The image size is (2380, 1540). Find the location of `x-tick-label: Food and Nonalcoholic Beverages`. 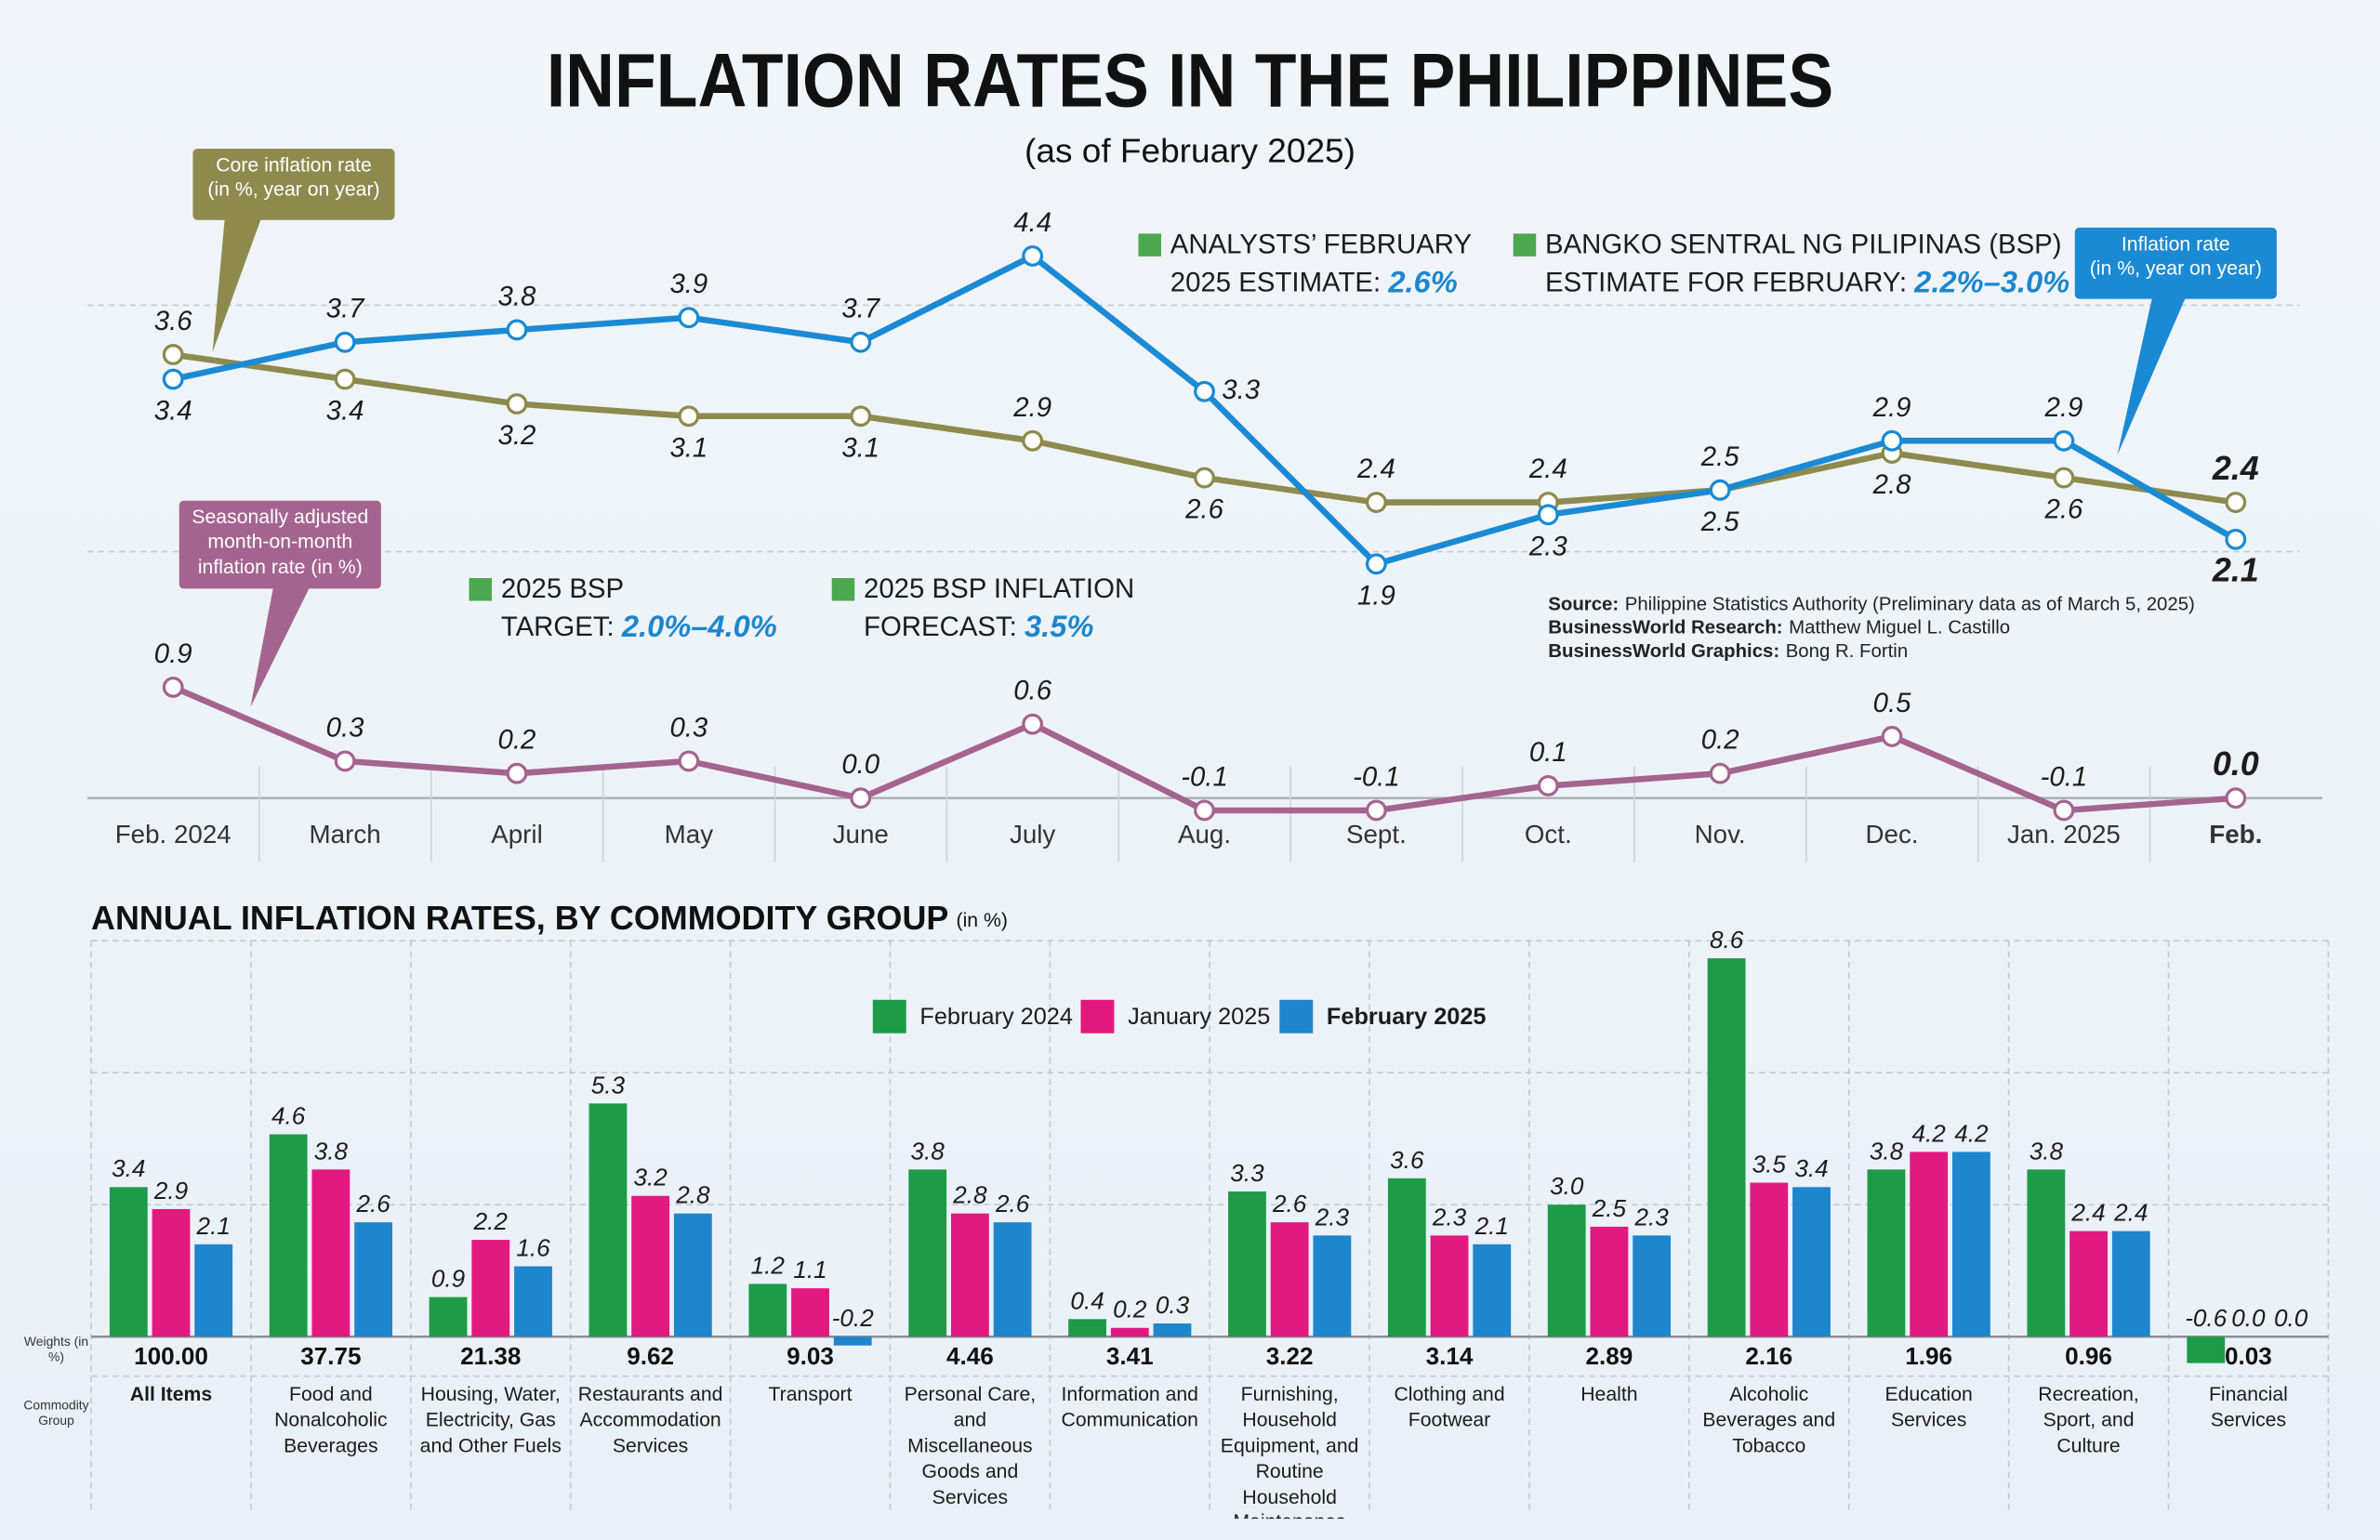

x-tick-label: Food and Nonalcoholic Beverages is located at coordinates (331, 1419).